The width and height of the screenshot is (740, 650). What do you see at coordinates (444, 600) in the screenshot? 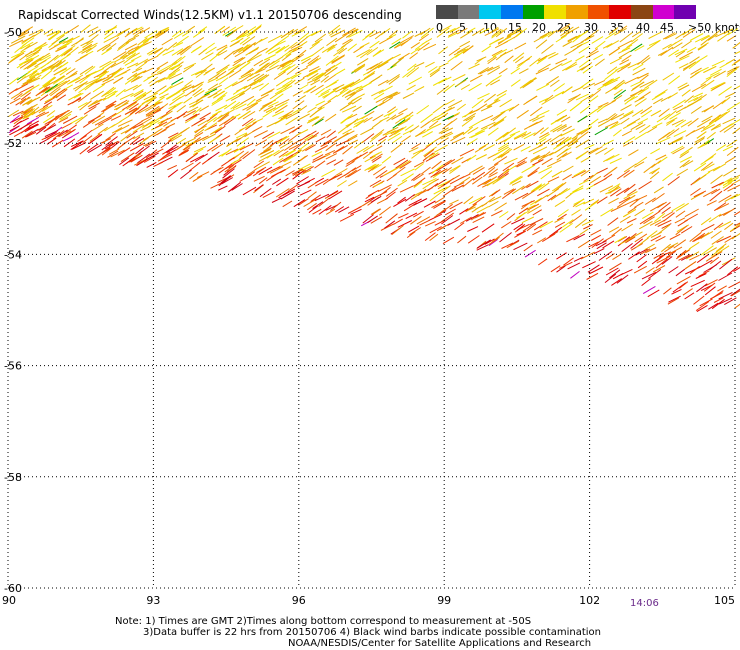
I see `longitude-label: 99` at bounding box center [444, 600].